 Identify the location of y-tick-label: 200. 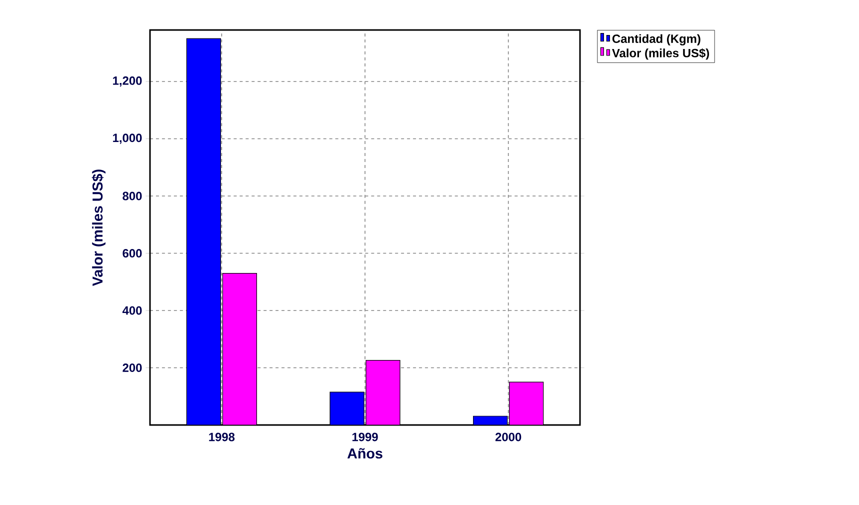
(132, 368).